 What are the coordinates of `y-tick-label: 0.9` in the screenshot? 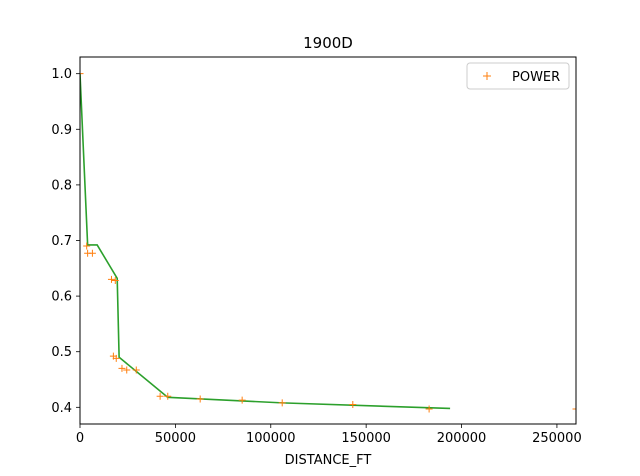 It's located at (61, 130).